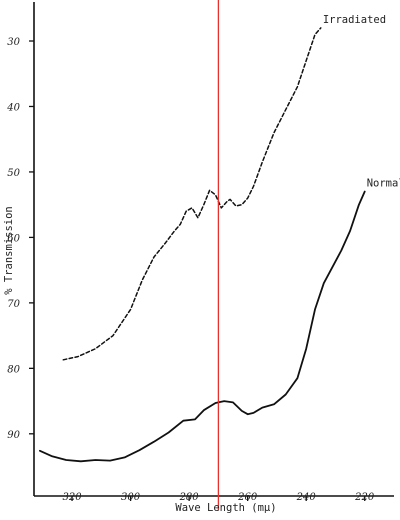 The height and width of the screenshot is (520, 400). I want to click on y-tick-label: 70, so click(13, 304).